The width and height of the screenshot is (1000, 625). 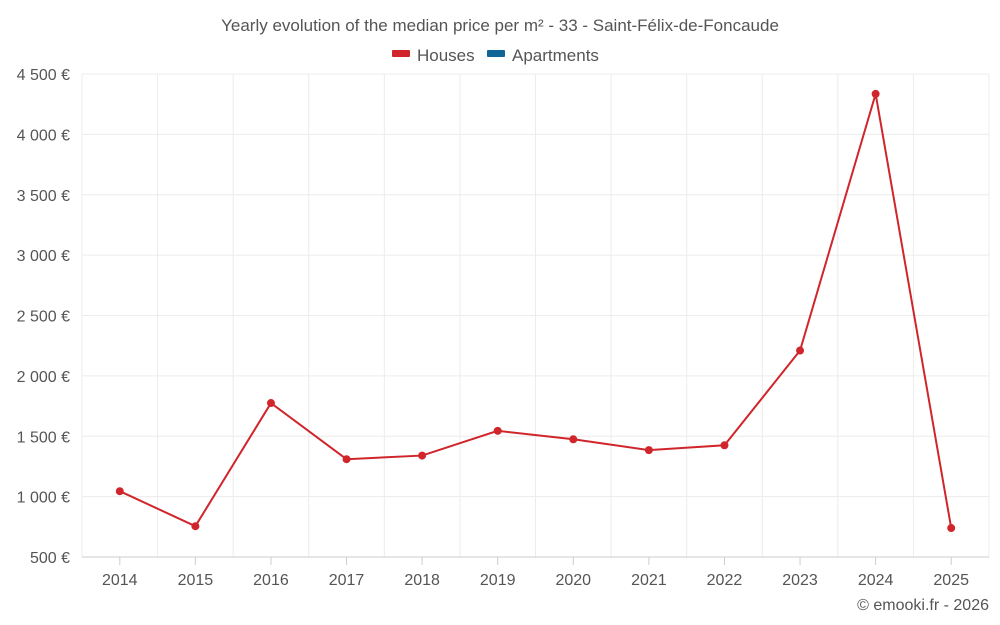 What do you see at coordinates (923, 605) in the screenshot?
I see `credit-text: © emooki.fr - 2026` at bounding box center [923, 605].